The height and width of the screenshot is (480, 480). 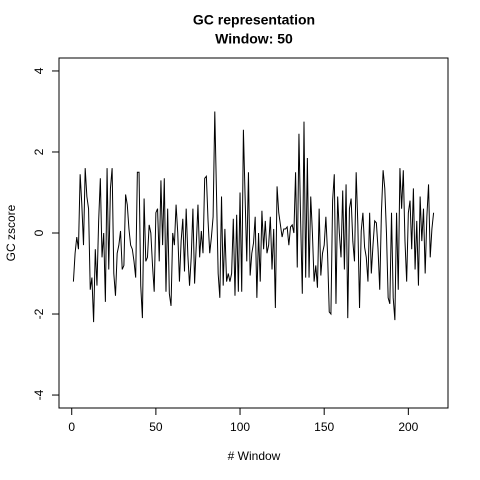 What do you see at coordinates (254, 39) in the screenshot?
I see `chart-subtitle: Window: 50` at bounding box center [254, 39].